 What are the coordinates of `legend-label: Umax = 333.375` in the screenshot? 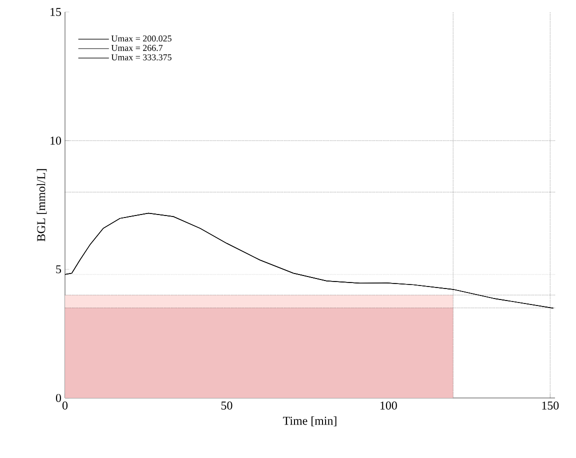 It's located at (141, 57).